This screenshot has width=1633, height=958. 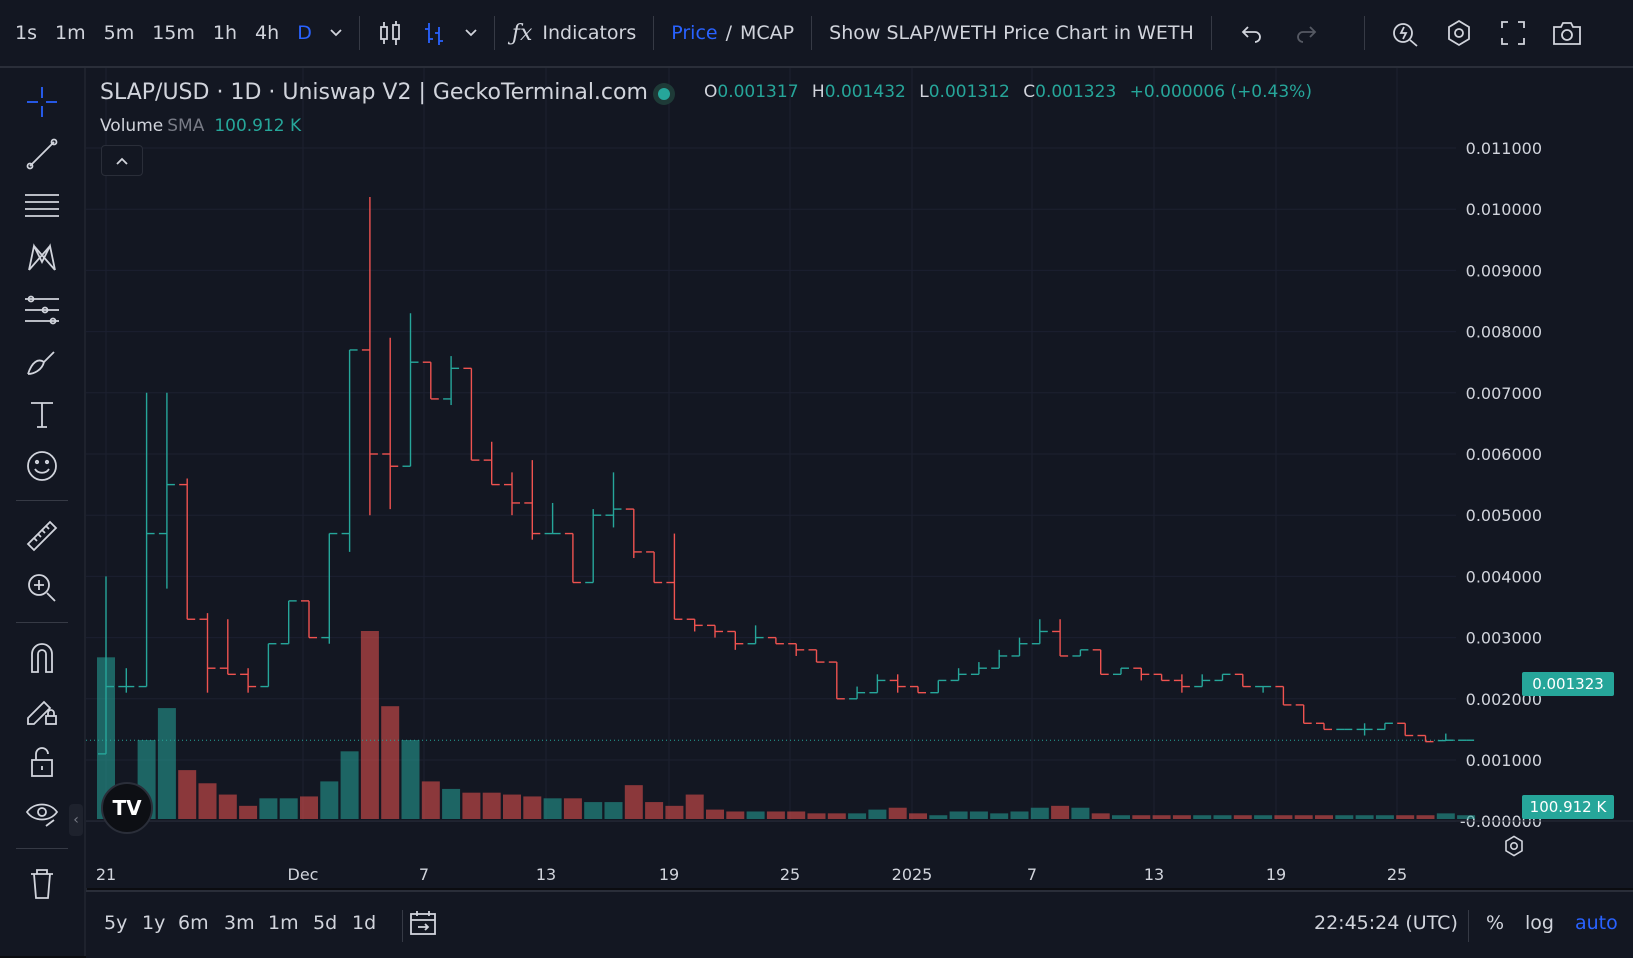 What do you see at coordinates (116, 923) in the screenshot?
I see `range-5y: 5y` at bounding box center [116, 923].